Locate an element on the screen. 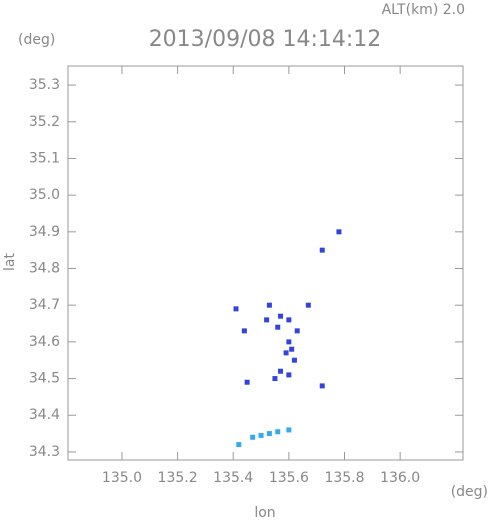 The image size is (491, 521). y-tick-label: 34.5 is located at coordinates (44, 379).